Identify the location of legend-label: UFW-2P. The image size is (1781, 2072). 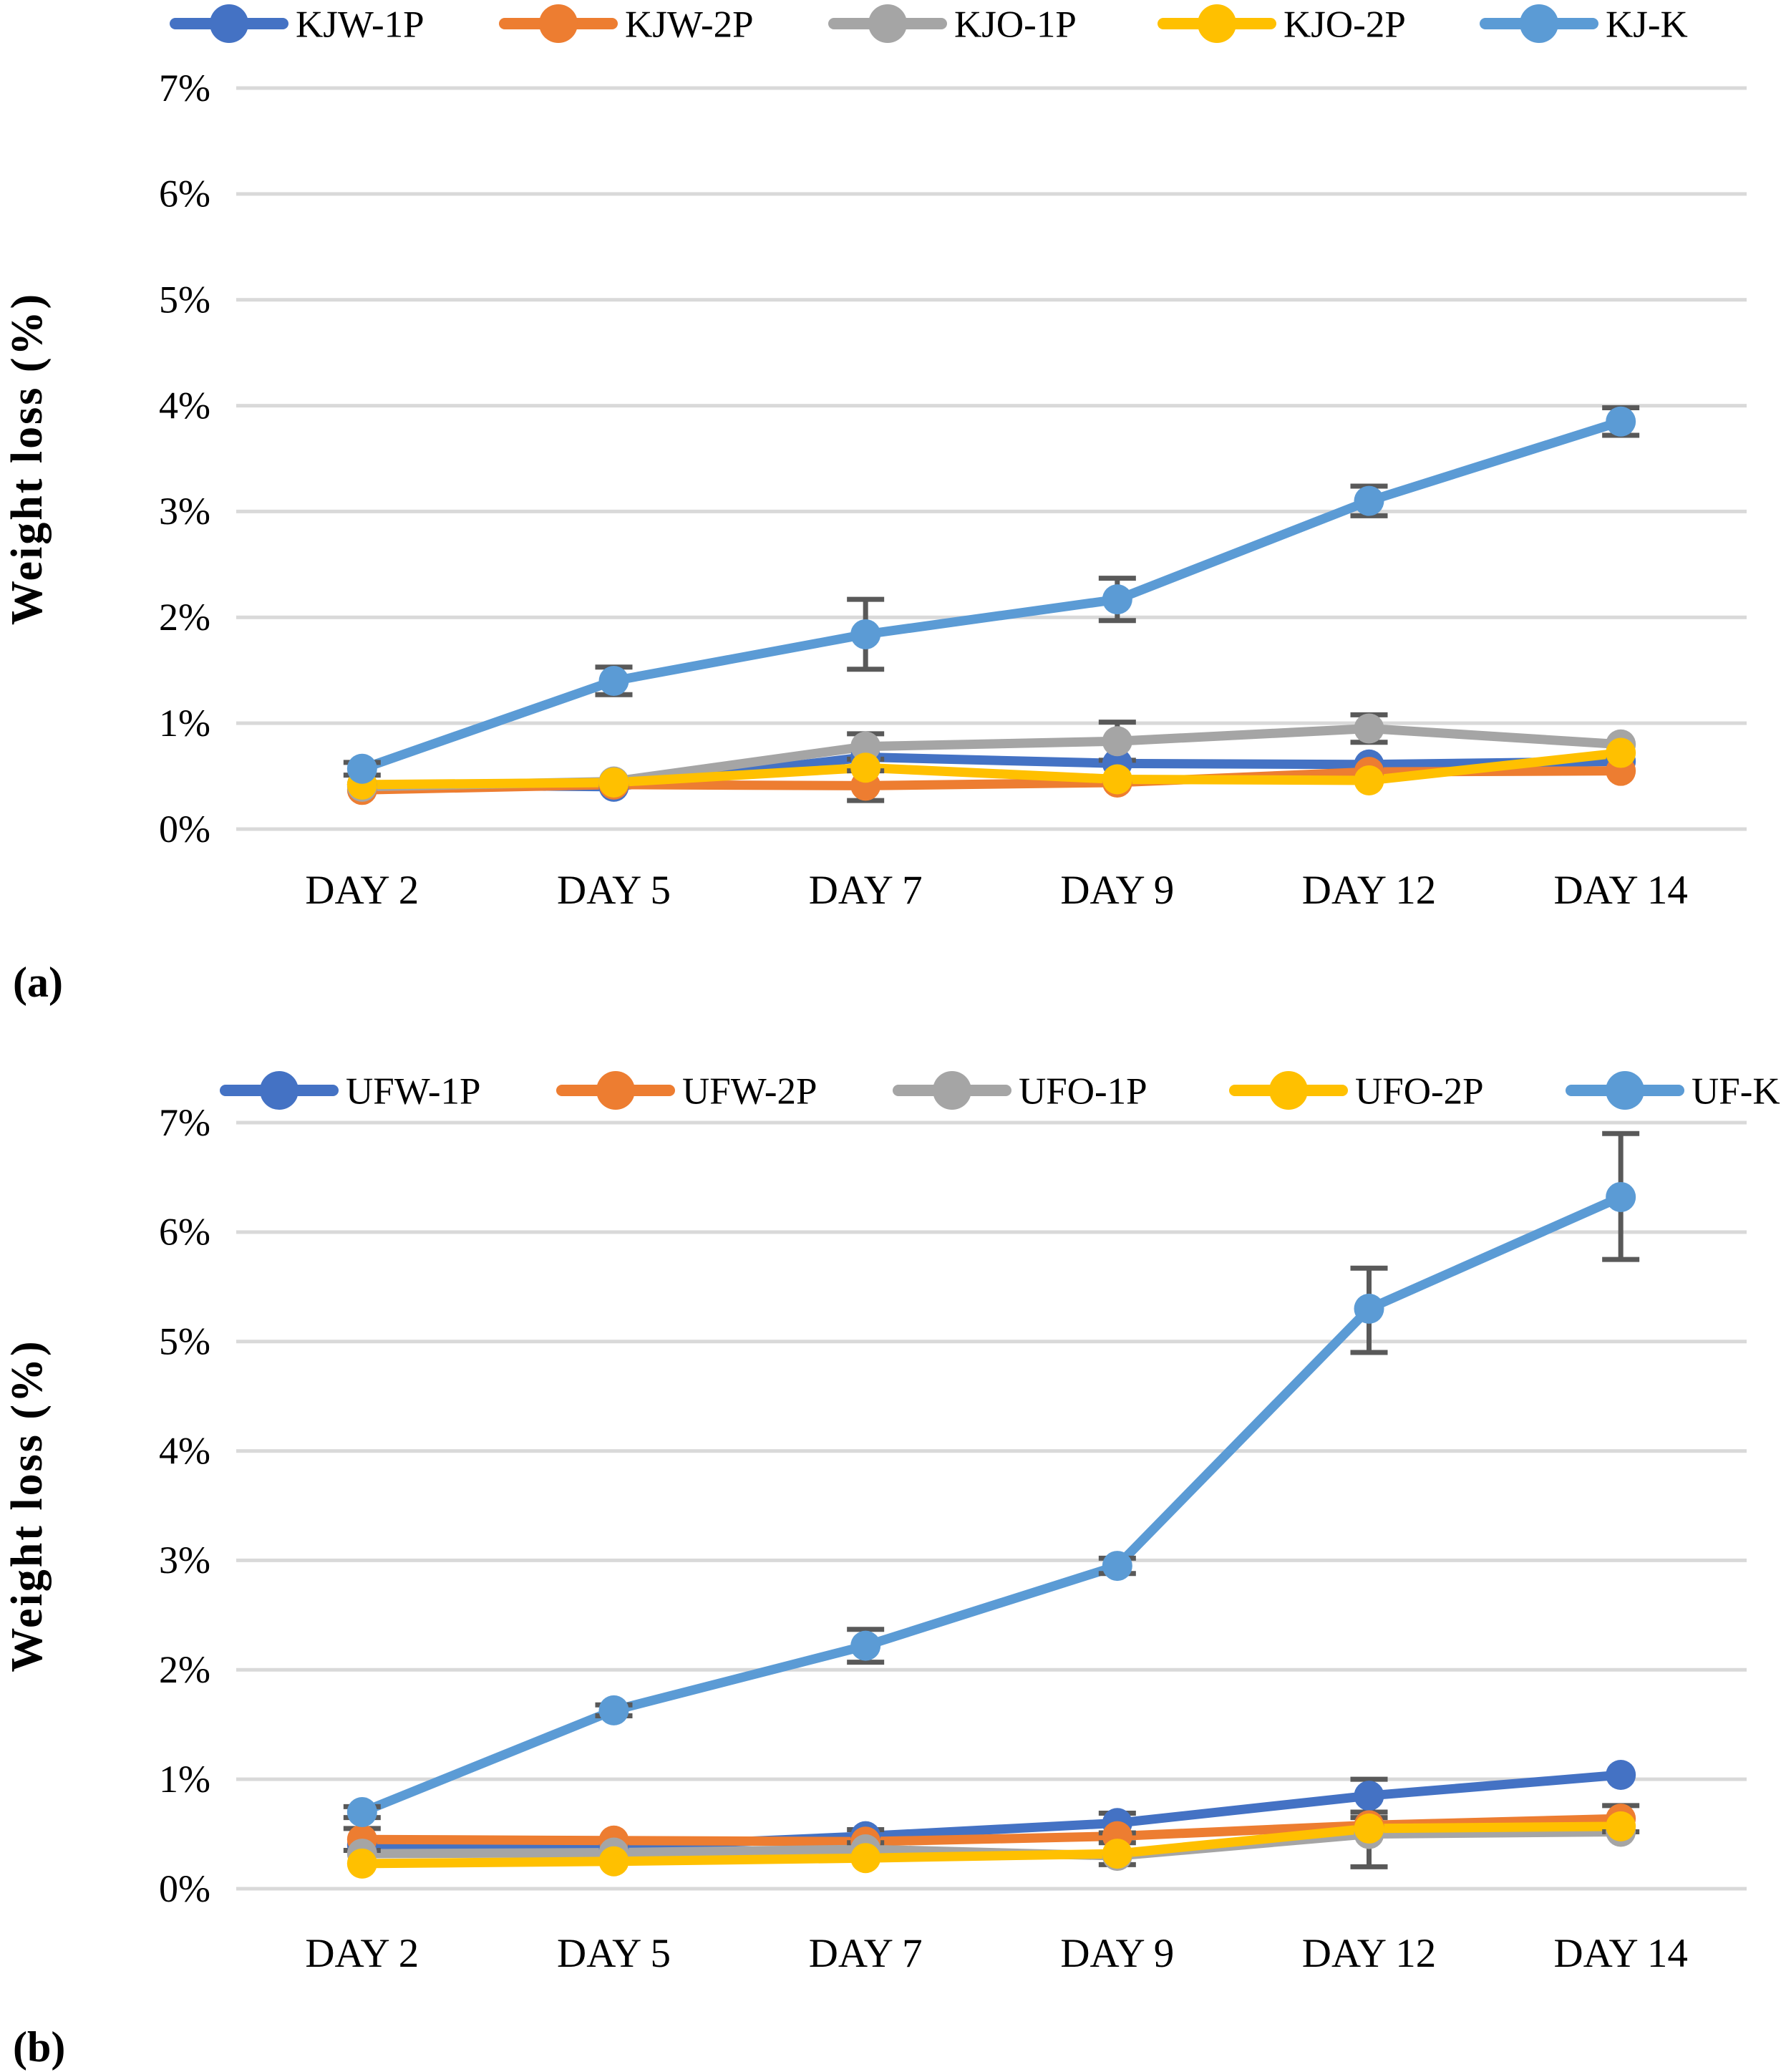
(749, 1092).